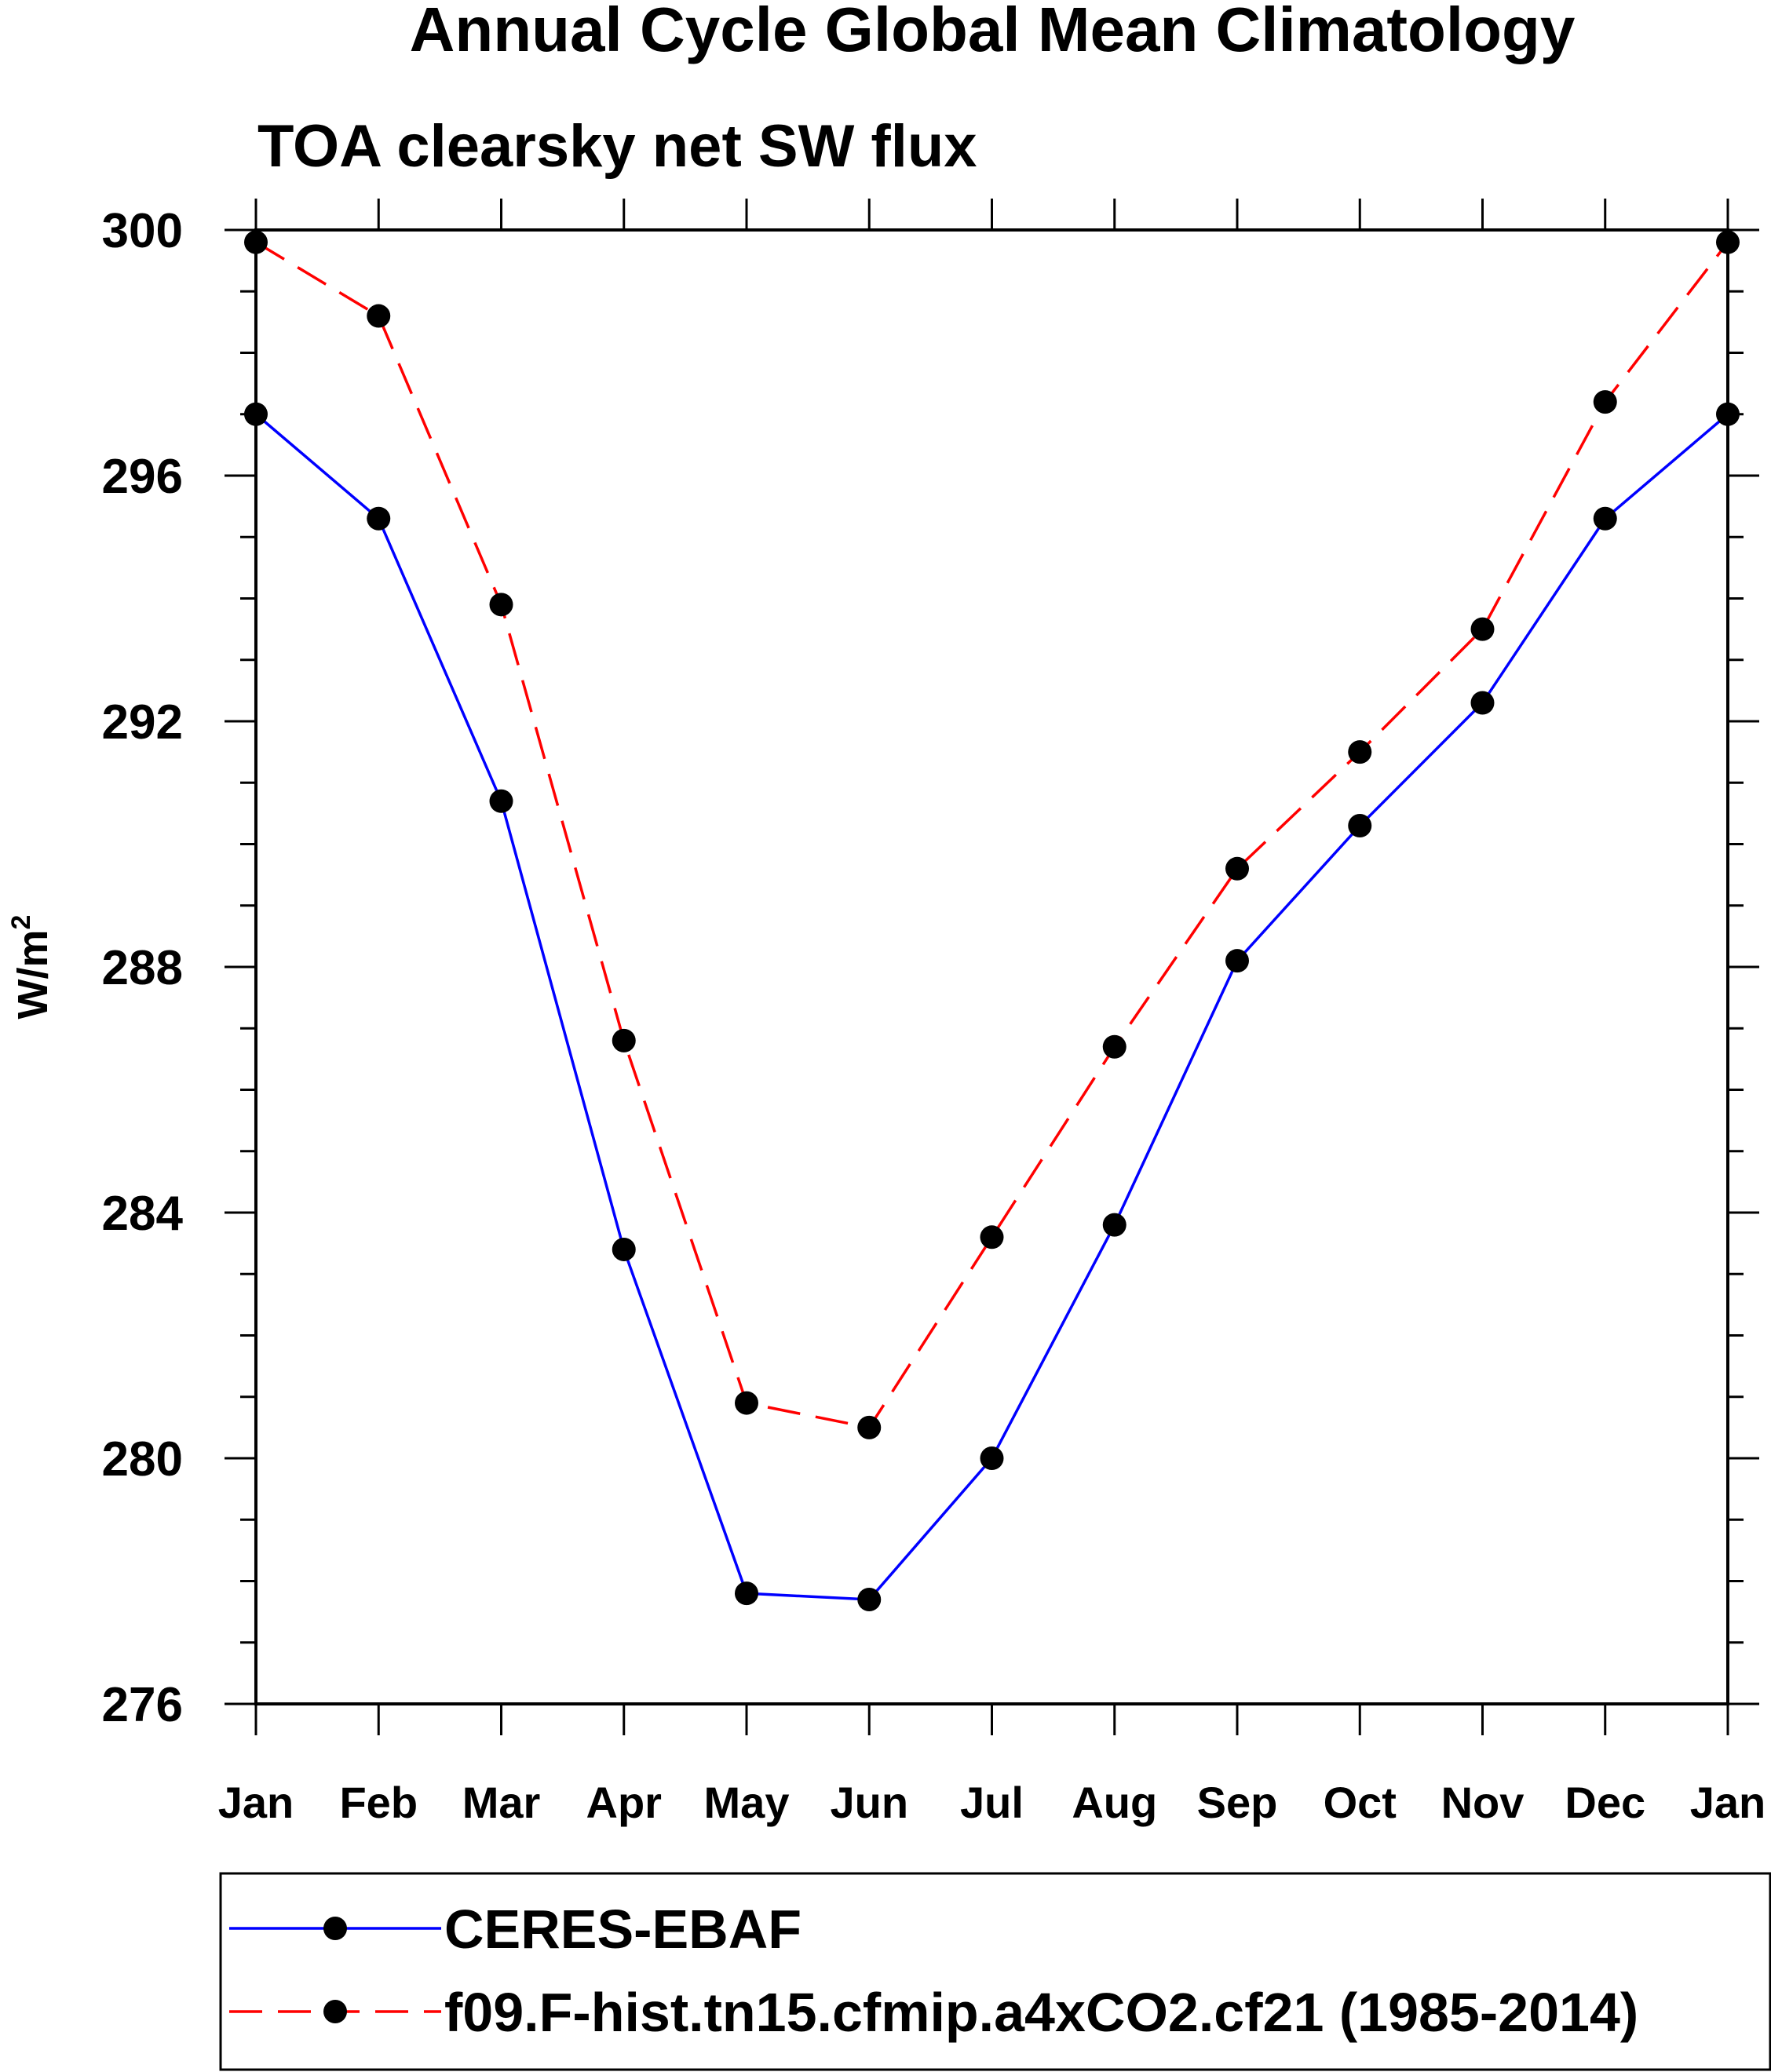  What do you see at coordinates (1360, 1802) in the screenshot?
I see `x-tick-label: Oct` at bounding box center [1360, 1802].